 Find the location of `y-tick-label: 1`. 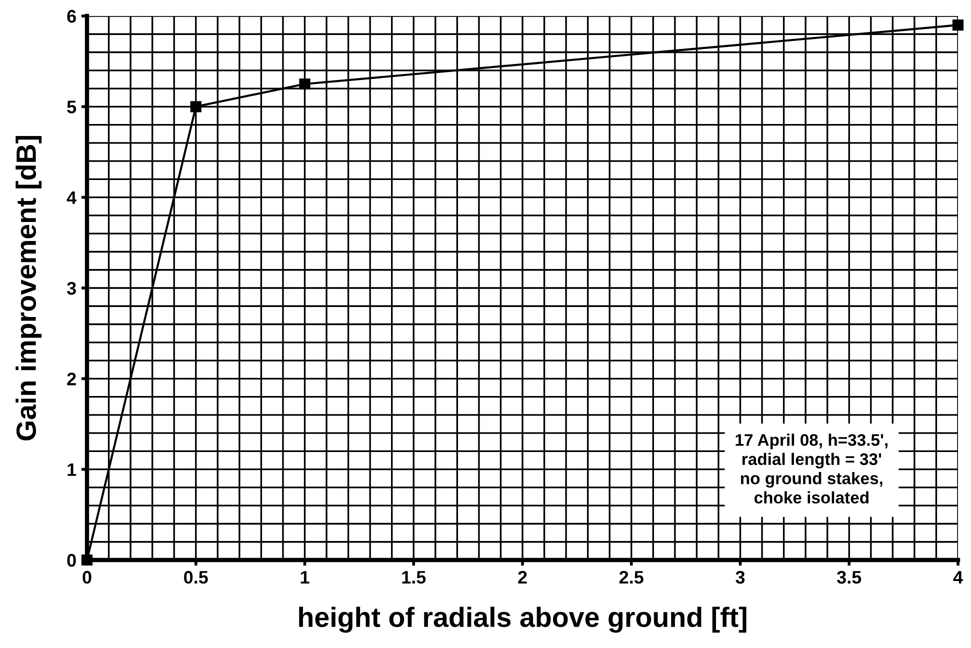

y-tick-label: 1 is located at coordinates (72, 469).